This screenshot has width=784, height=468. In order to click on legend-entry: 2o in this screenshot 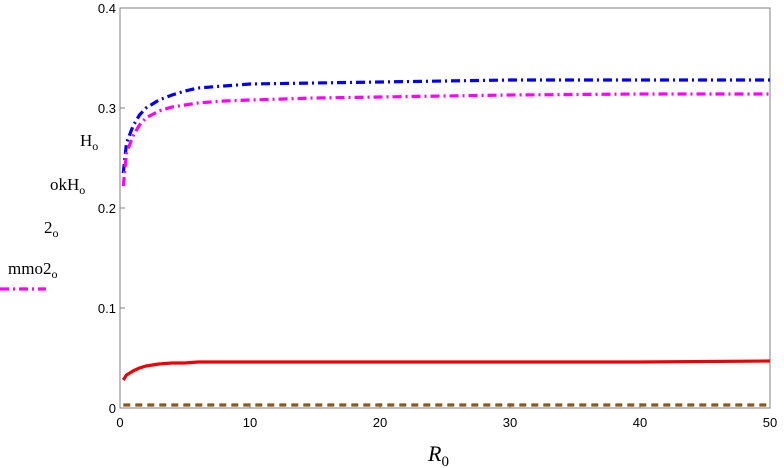, I will do `click(51, 229)`.